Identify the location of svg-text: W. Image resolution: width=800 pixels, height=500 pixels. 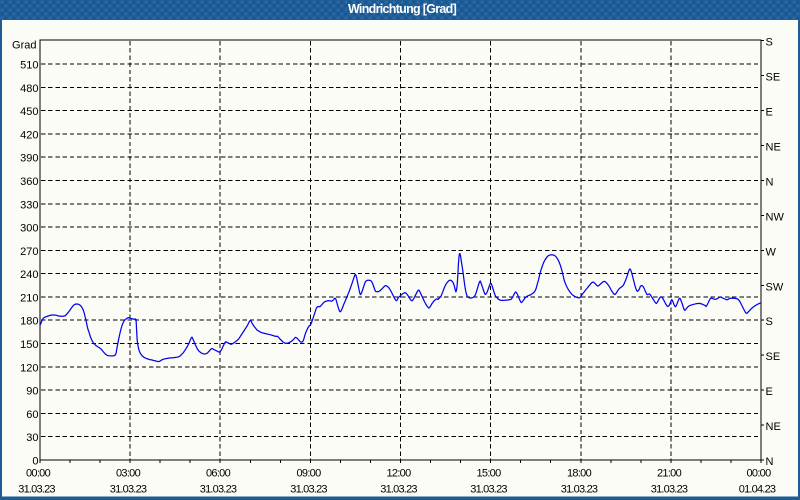
(771, 253).